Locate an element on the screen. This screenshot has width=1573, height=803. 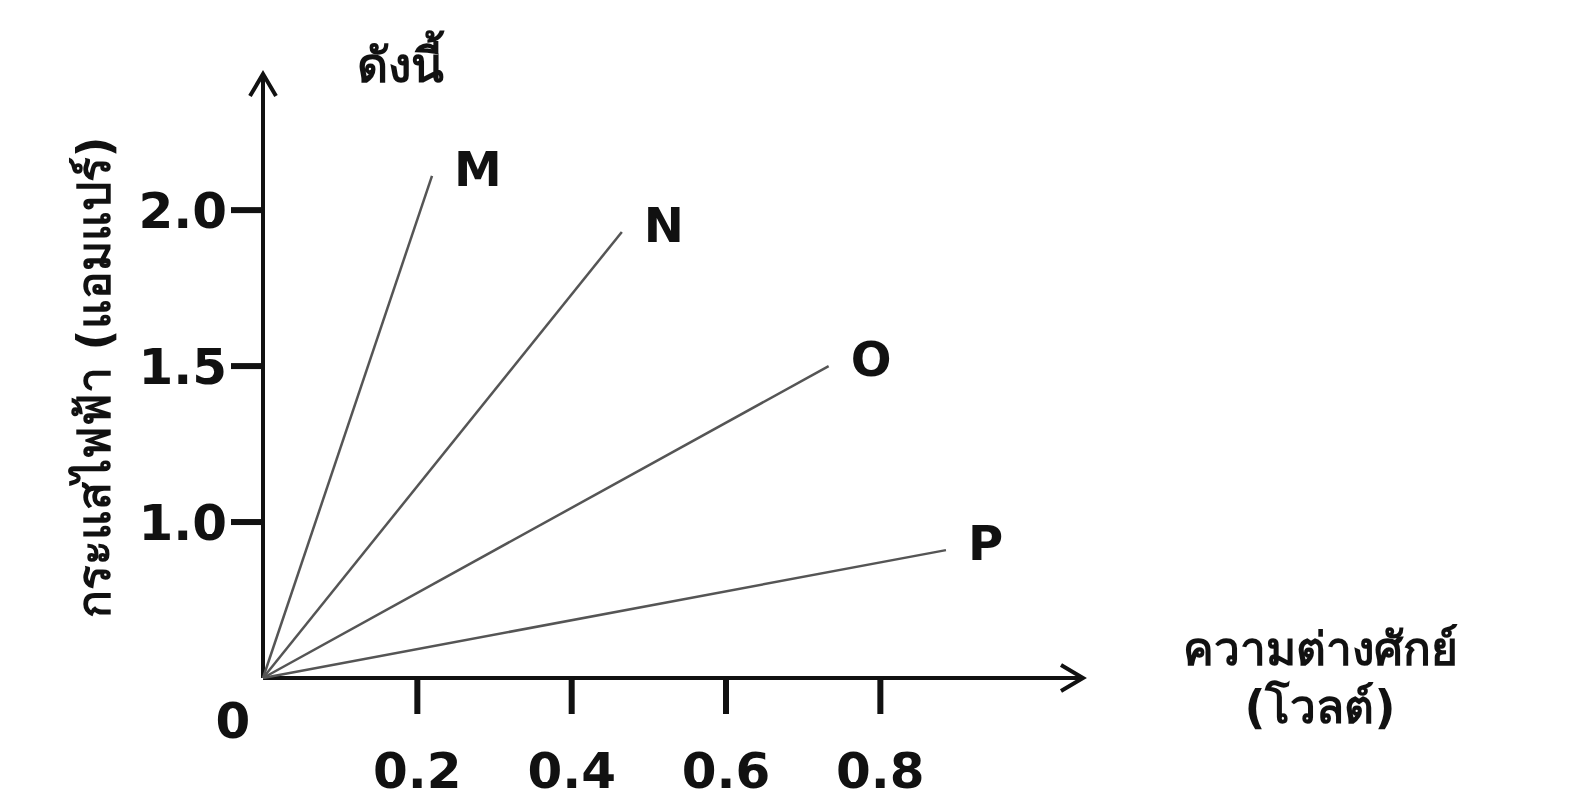
chart-title: ดังนี้ is located at coordinates (400, 61).